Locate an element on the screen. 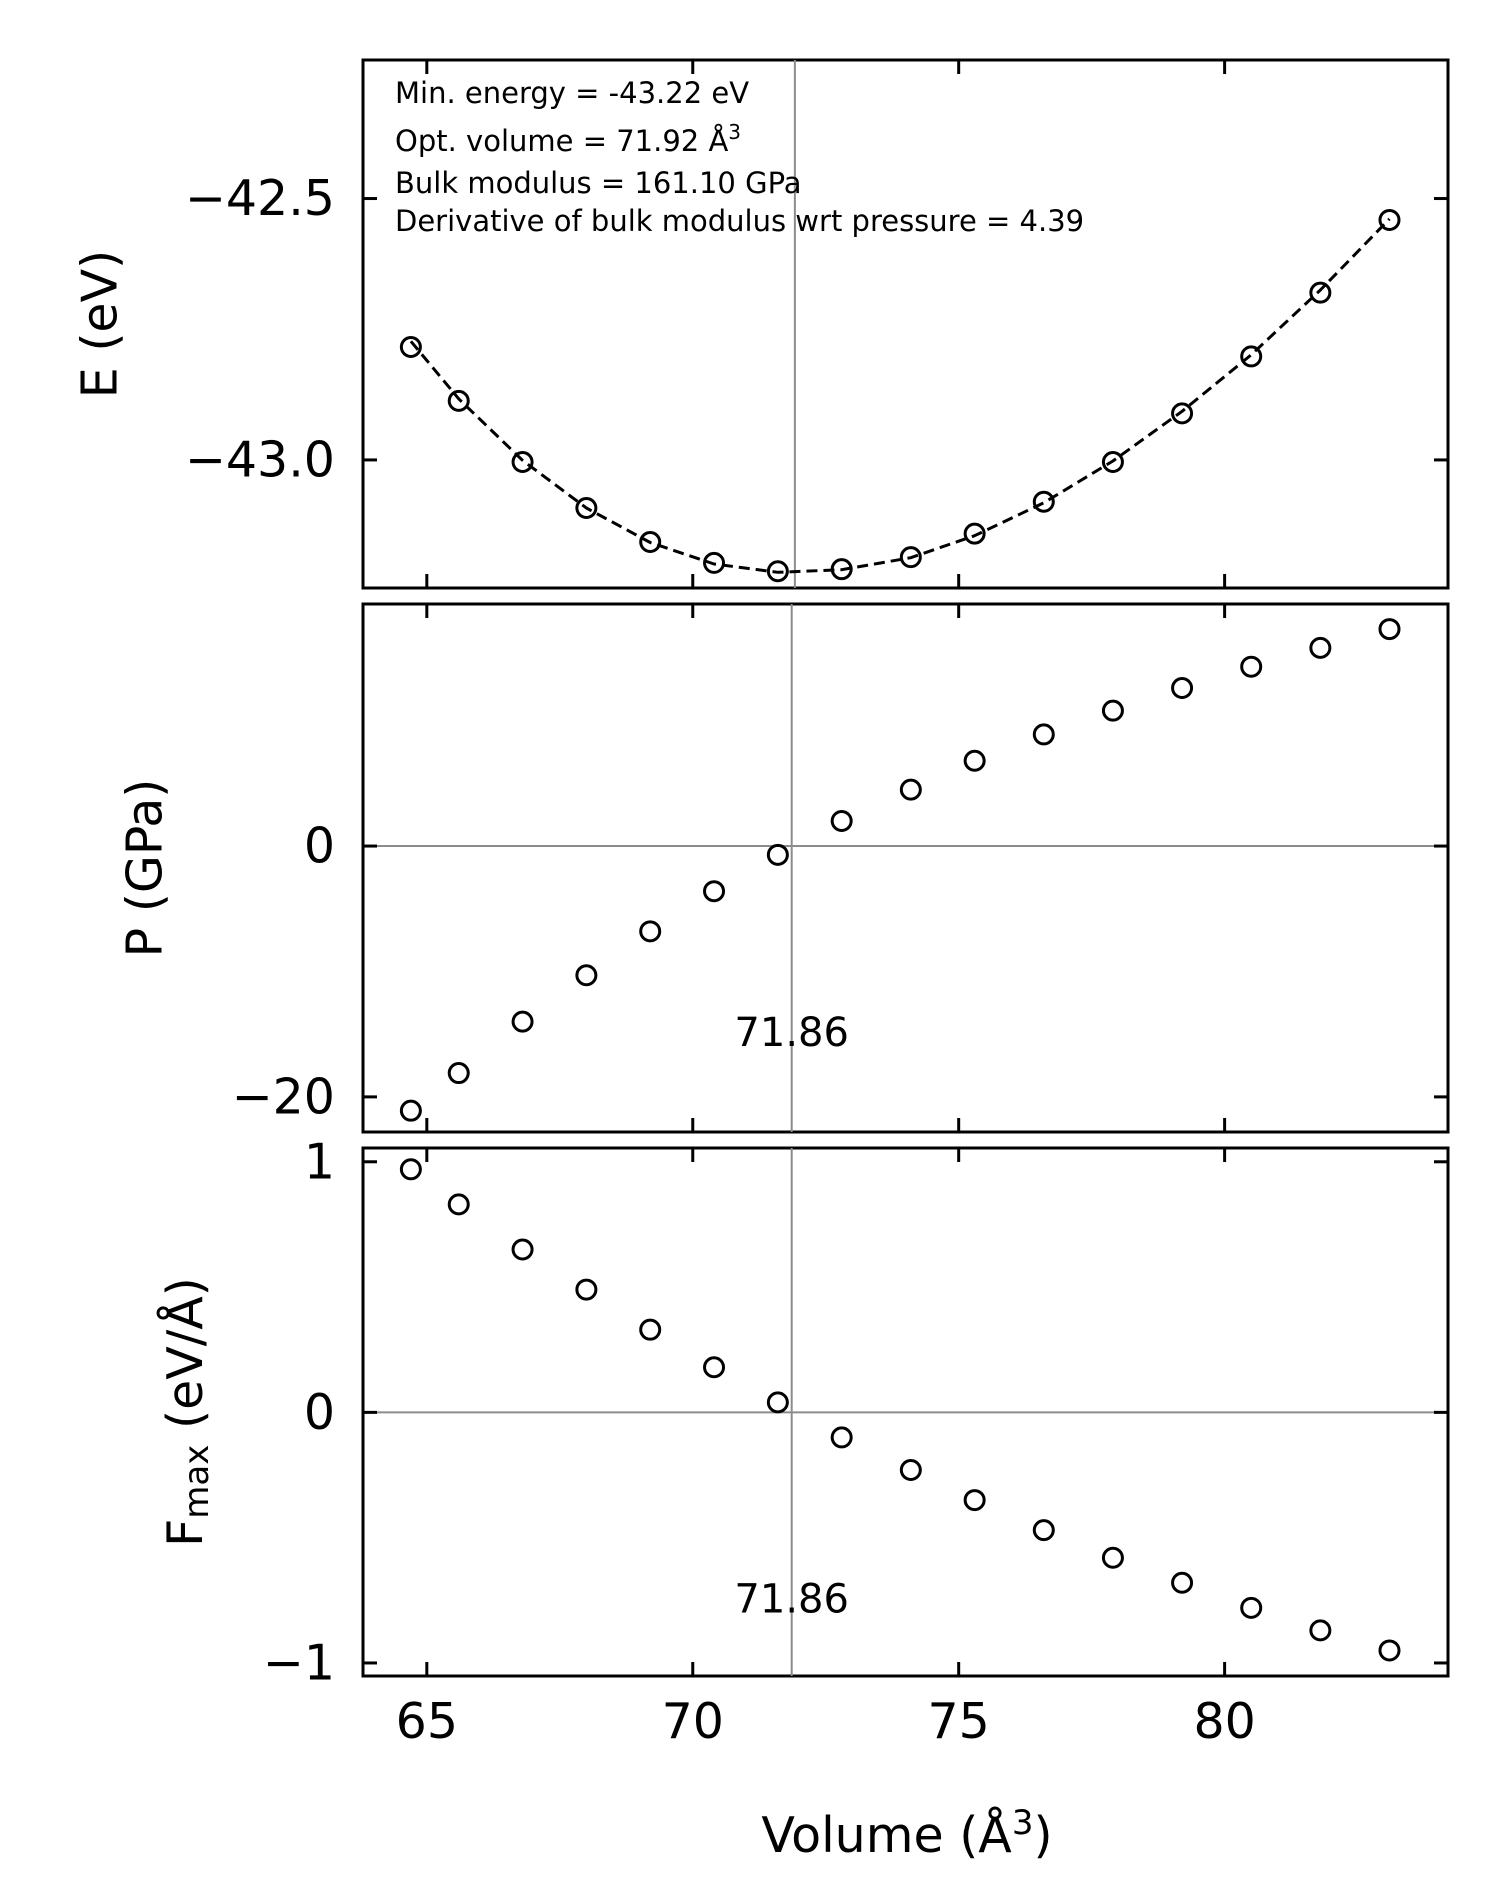 The height and width of the screenshot is (1899, 1487). force-ylabel: Fmax (eV/Å) is located at coordinates (186, 1412).